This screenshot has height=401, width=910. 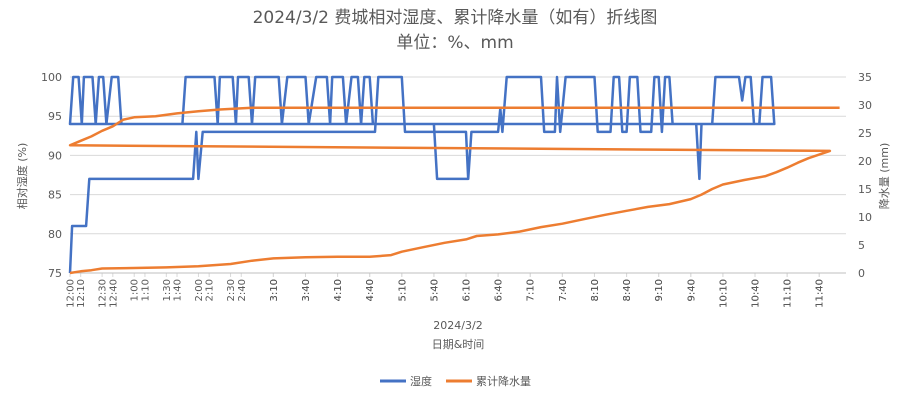 I want to click on x-tick-label: 8:10, so click(x=595, y=290).